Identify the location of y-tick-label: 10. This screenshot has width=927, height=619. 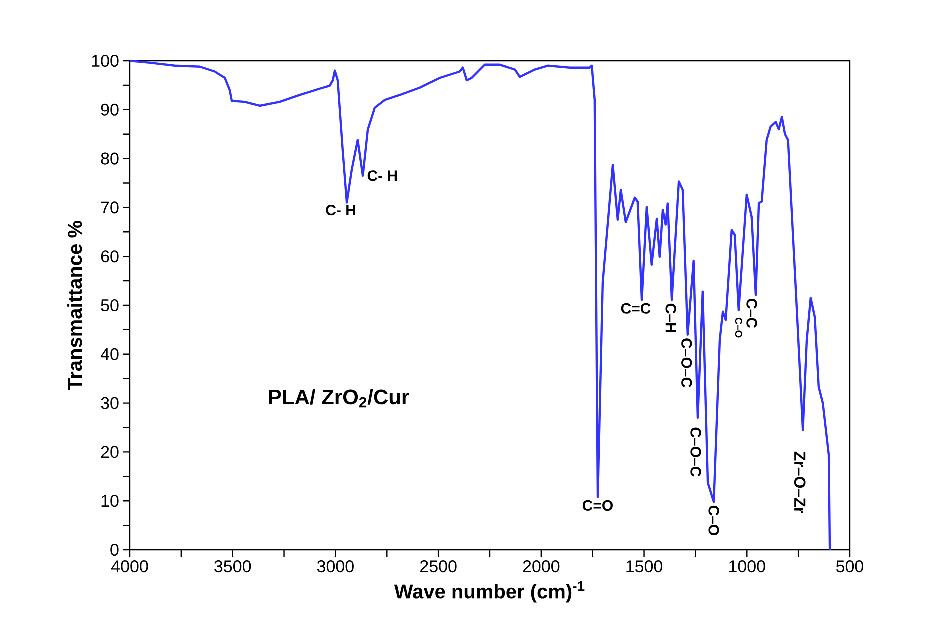
(110, 501).